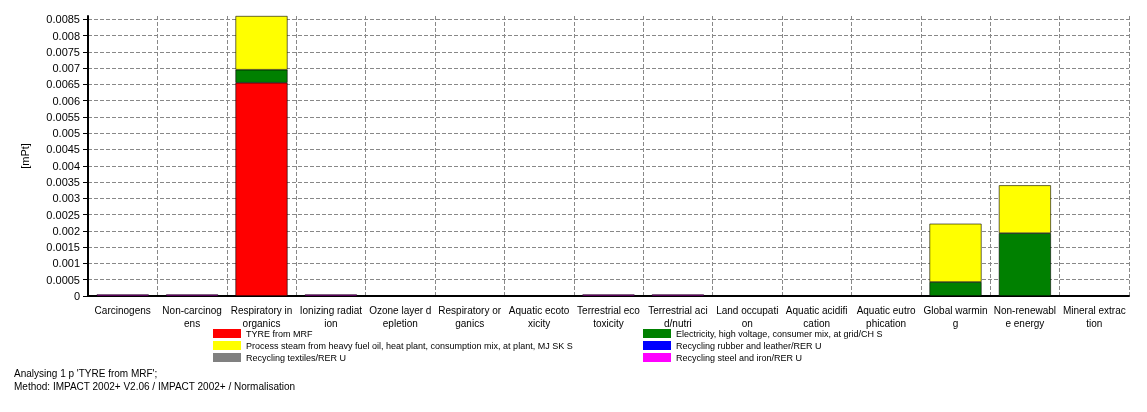  What do you see at coordinates (63, 149) in the screenshot?
I see `y-tick-label: 0.0045` at bounding box center [63, 149].